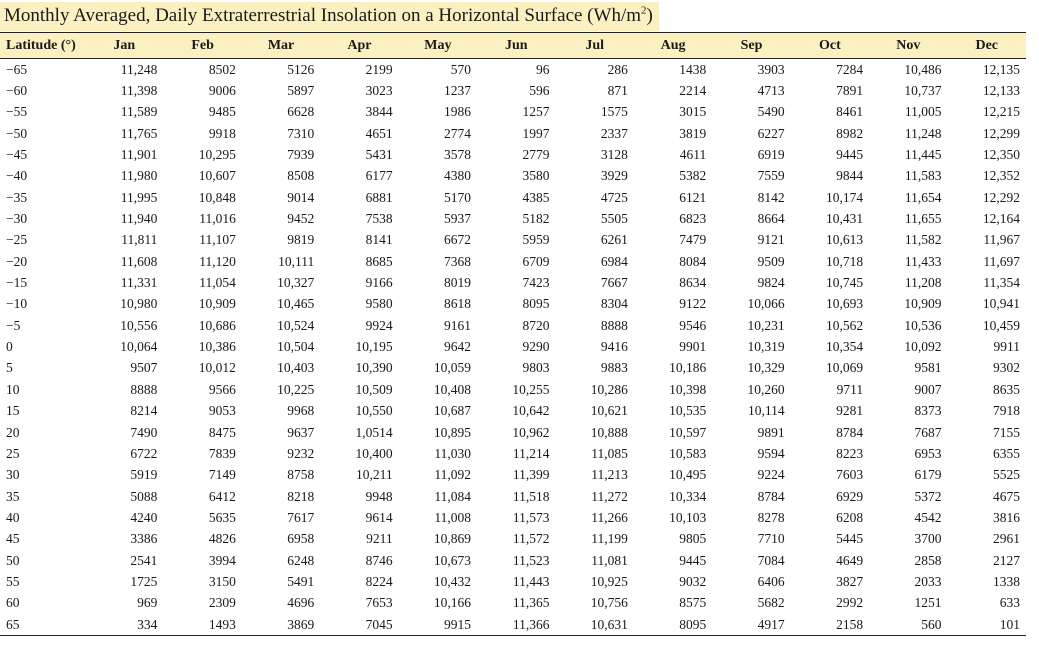 This screenshot has height=652, width=1039. Describe the element at coordinates (301, 69) in the screenshot. I see `insolation-cell: 5126` at that location.